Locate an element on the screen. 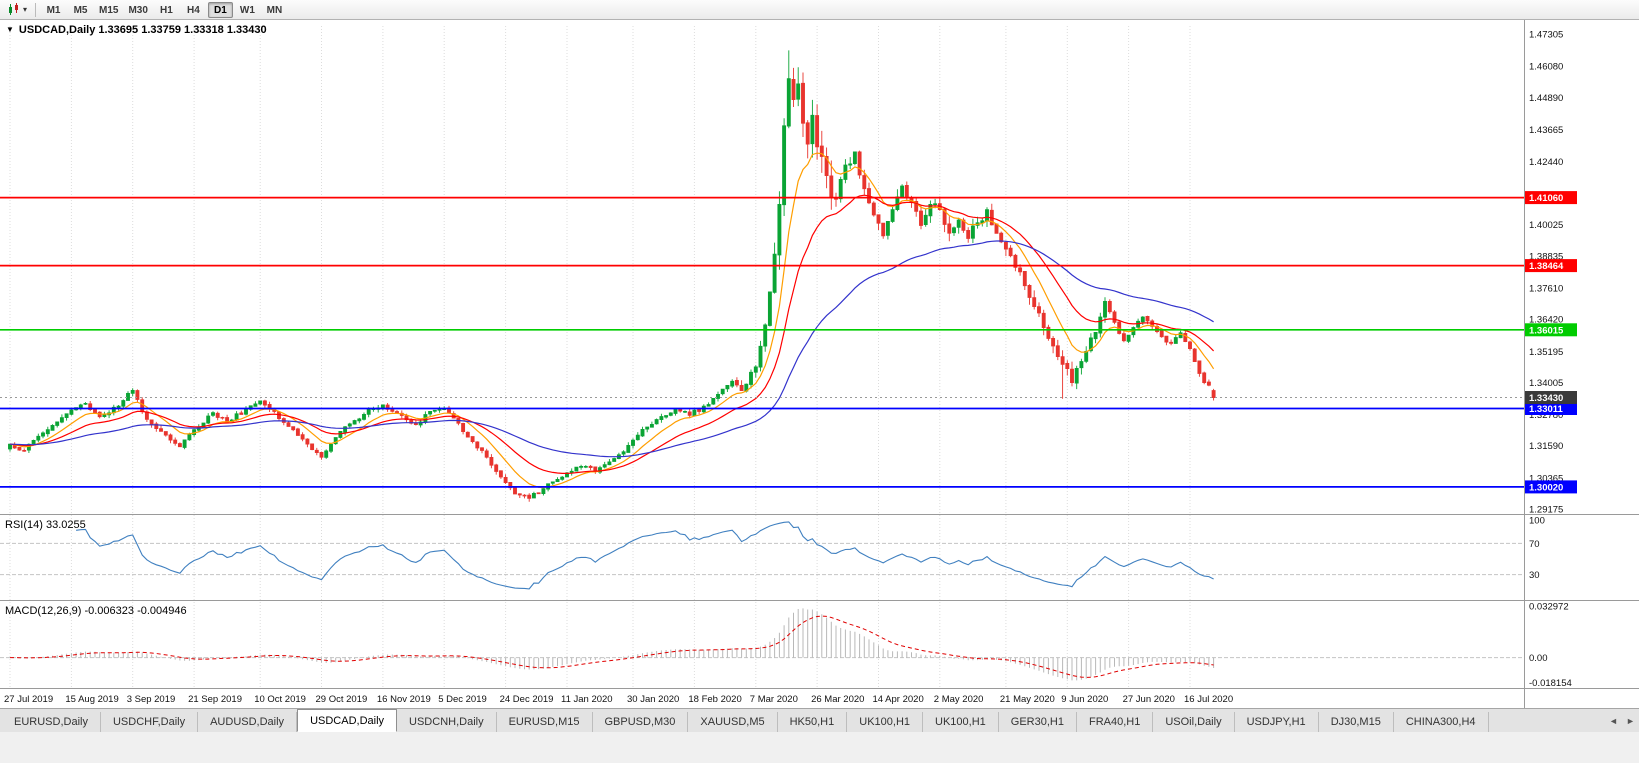 This screenshot has width=1639, height=763. tab-scroll-arrows: ◄ ► is located at coordinates (1622, 721).